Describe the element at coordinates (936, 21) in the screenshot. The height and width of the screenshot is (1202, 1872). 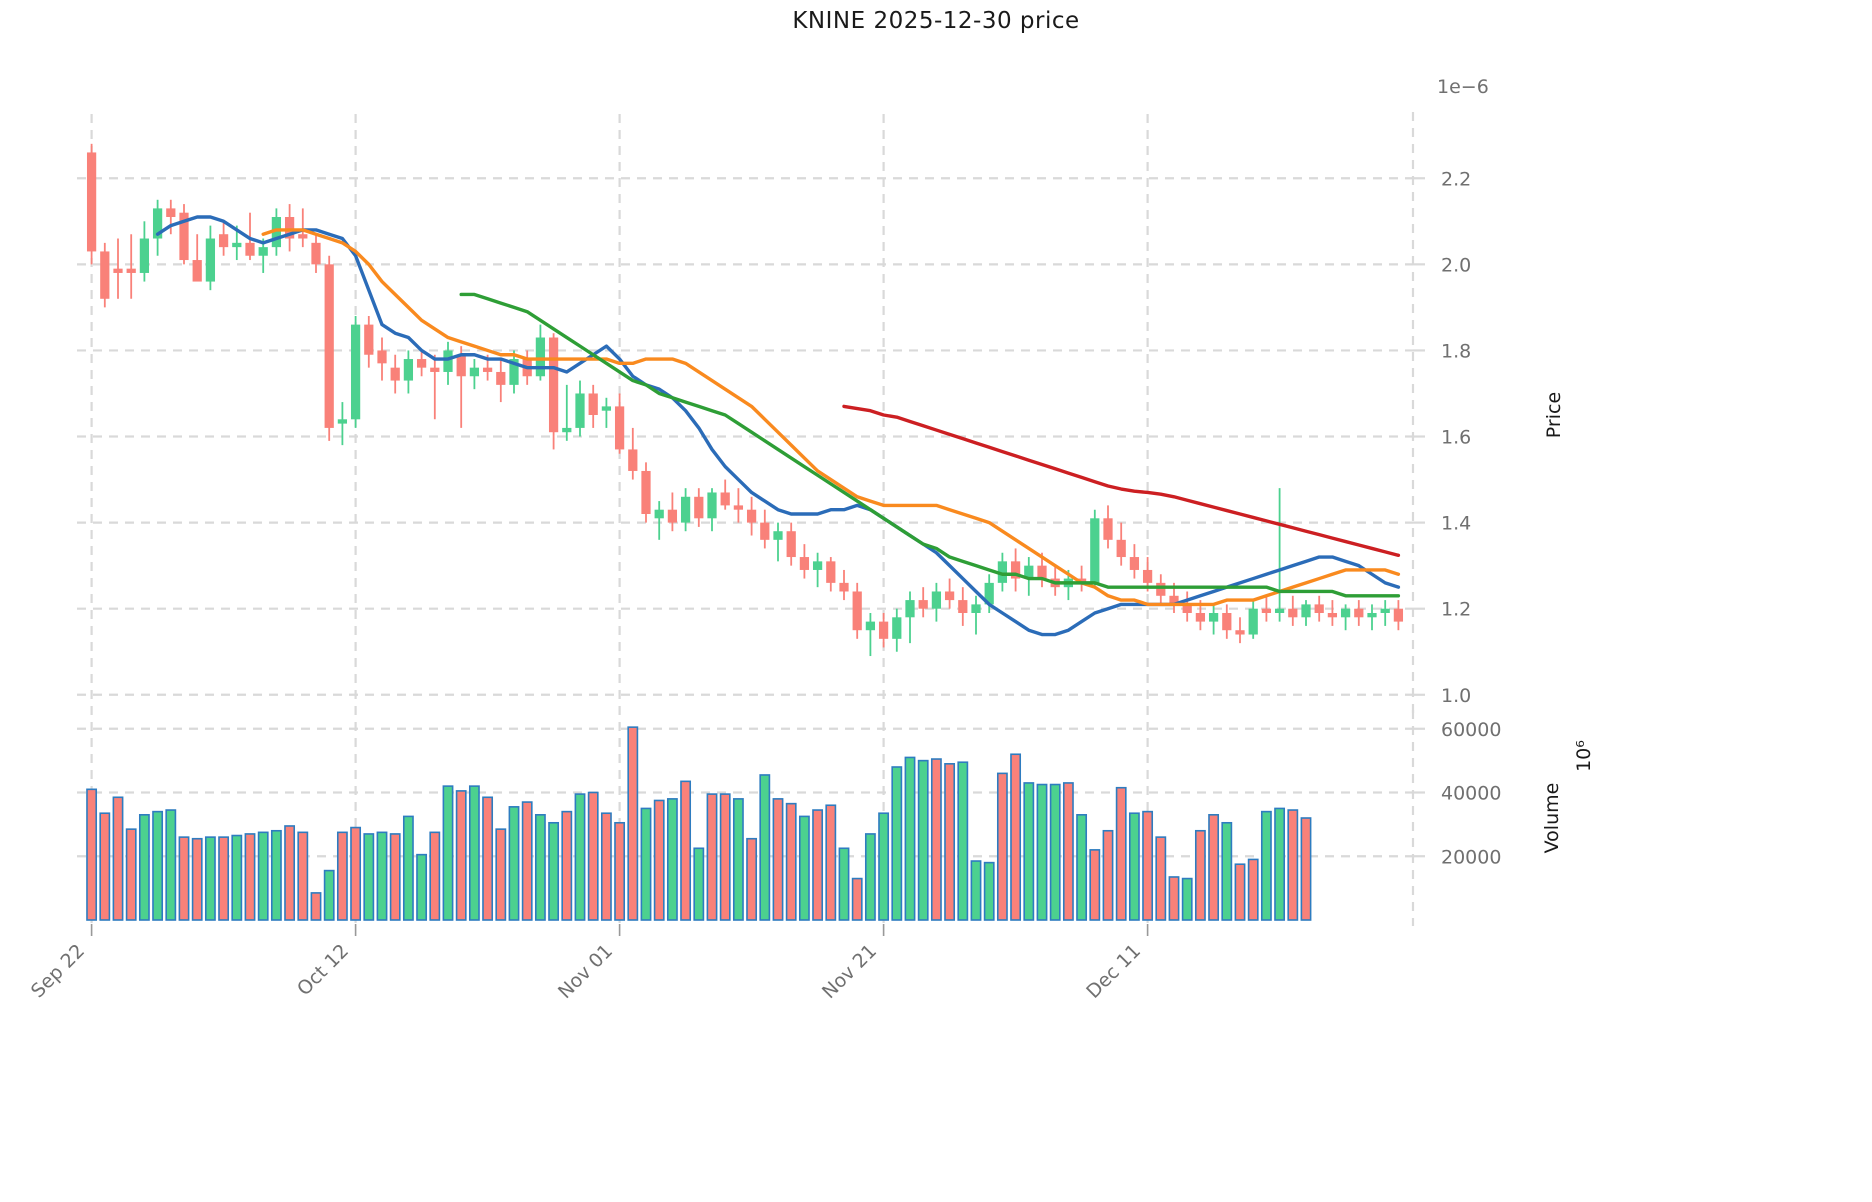
I see `page-title: KNINE 2025-12-30 price` at that location.